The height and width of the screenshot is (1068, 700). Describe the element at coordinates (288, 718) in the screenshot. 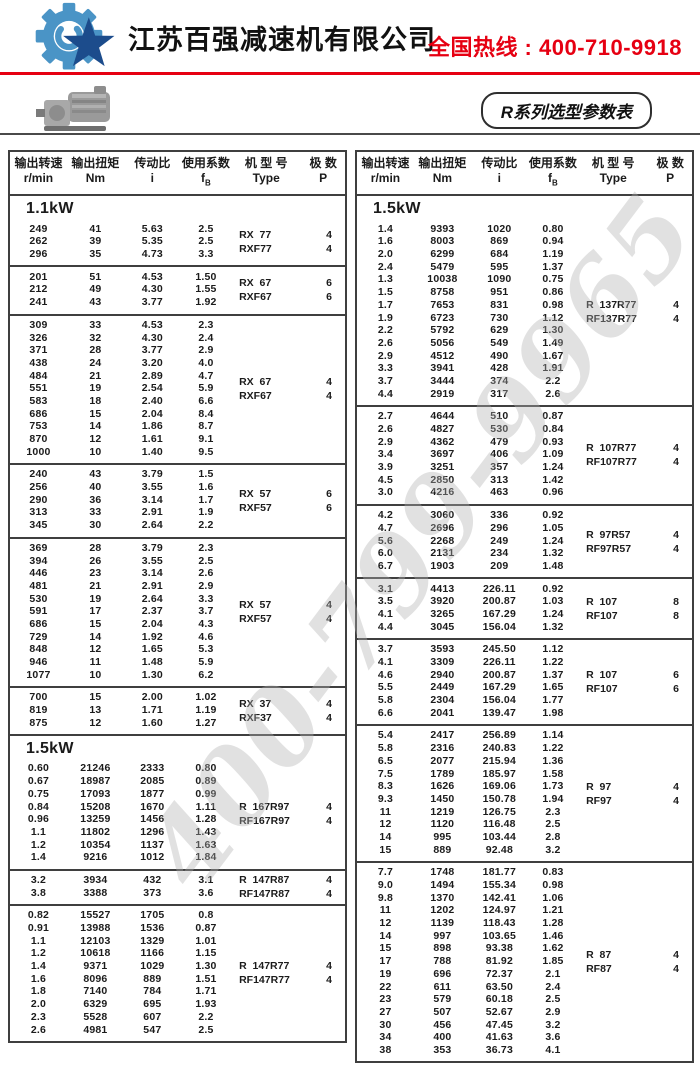

I see `type-line: RXF37 4` at that location.